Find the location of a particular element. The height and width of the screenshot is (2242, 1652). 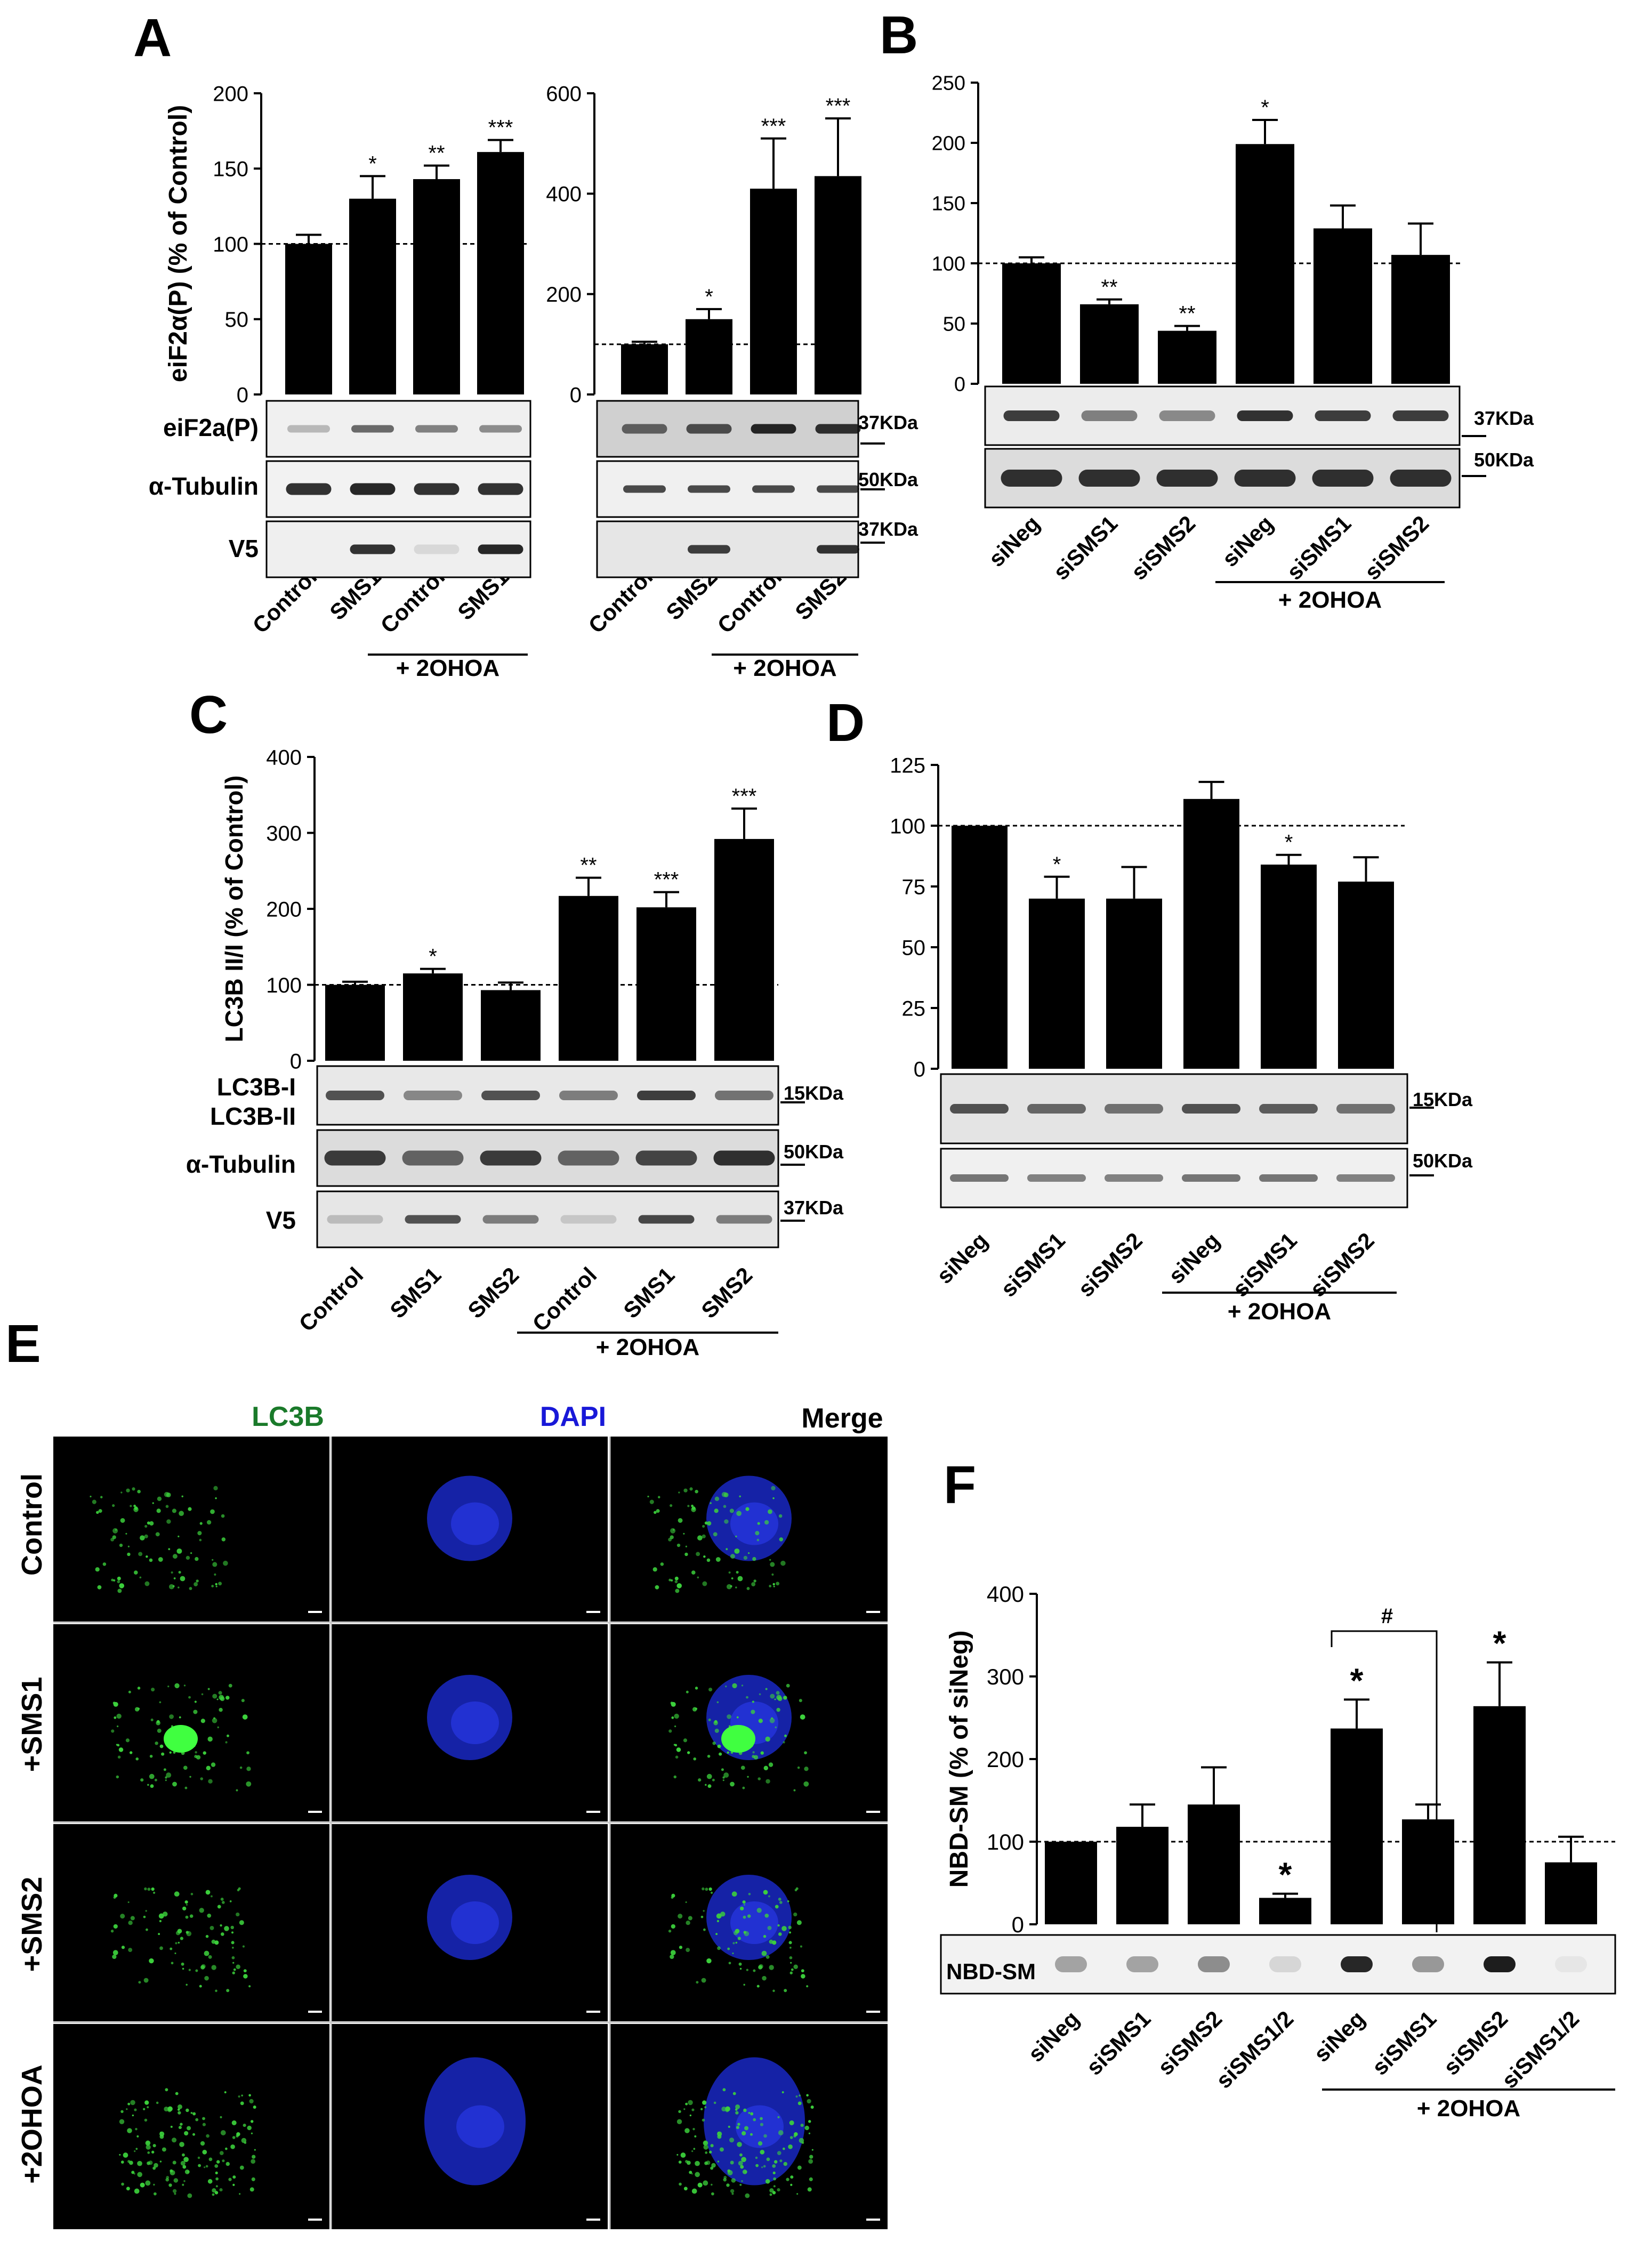

nucleus-core is located at coordinates (475, 1923).